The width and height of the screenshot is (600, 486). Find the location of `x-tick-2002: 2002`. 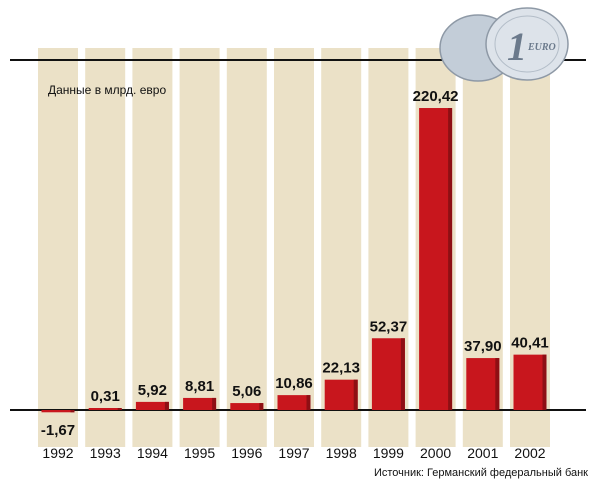

x-tick-2002: 2002 is located at coordinates (529, 453).